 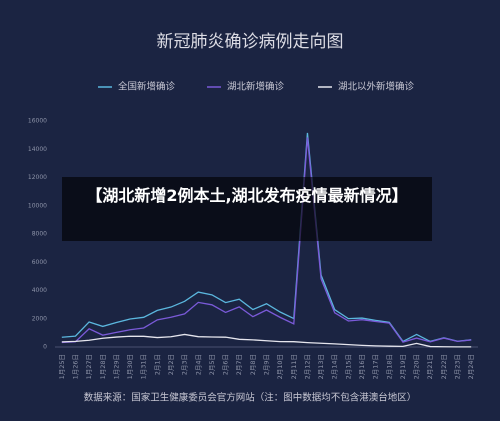 I want to click on x-tick-label: 2月22日, so click(x=444, y=366).